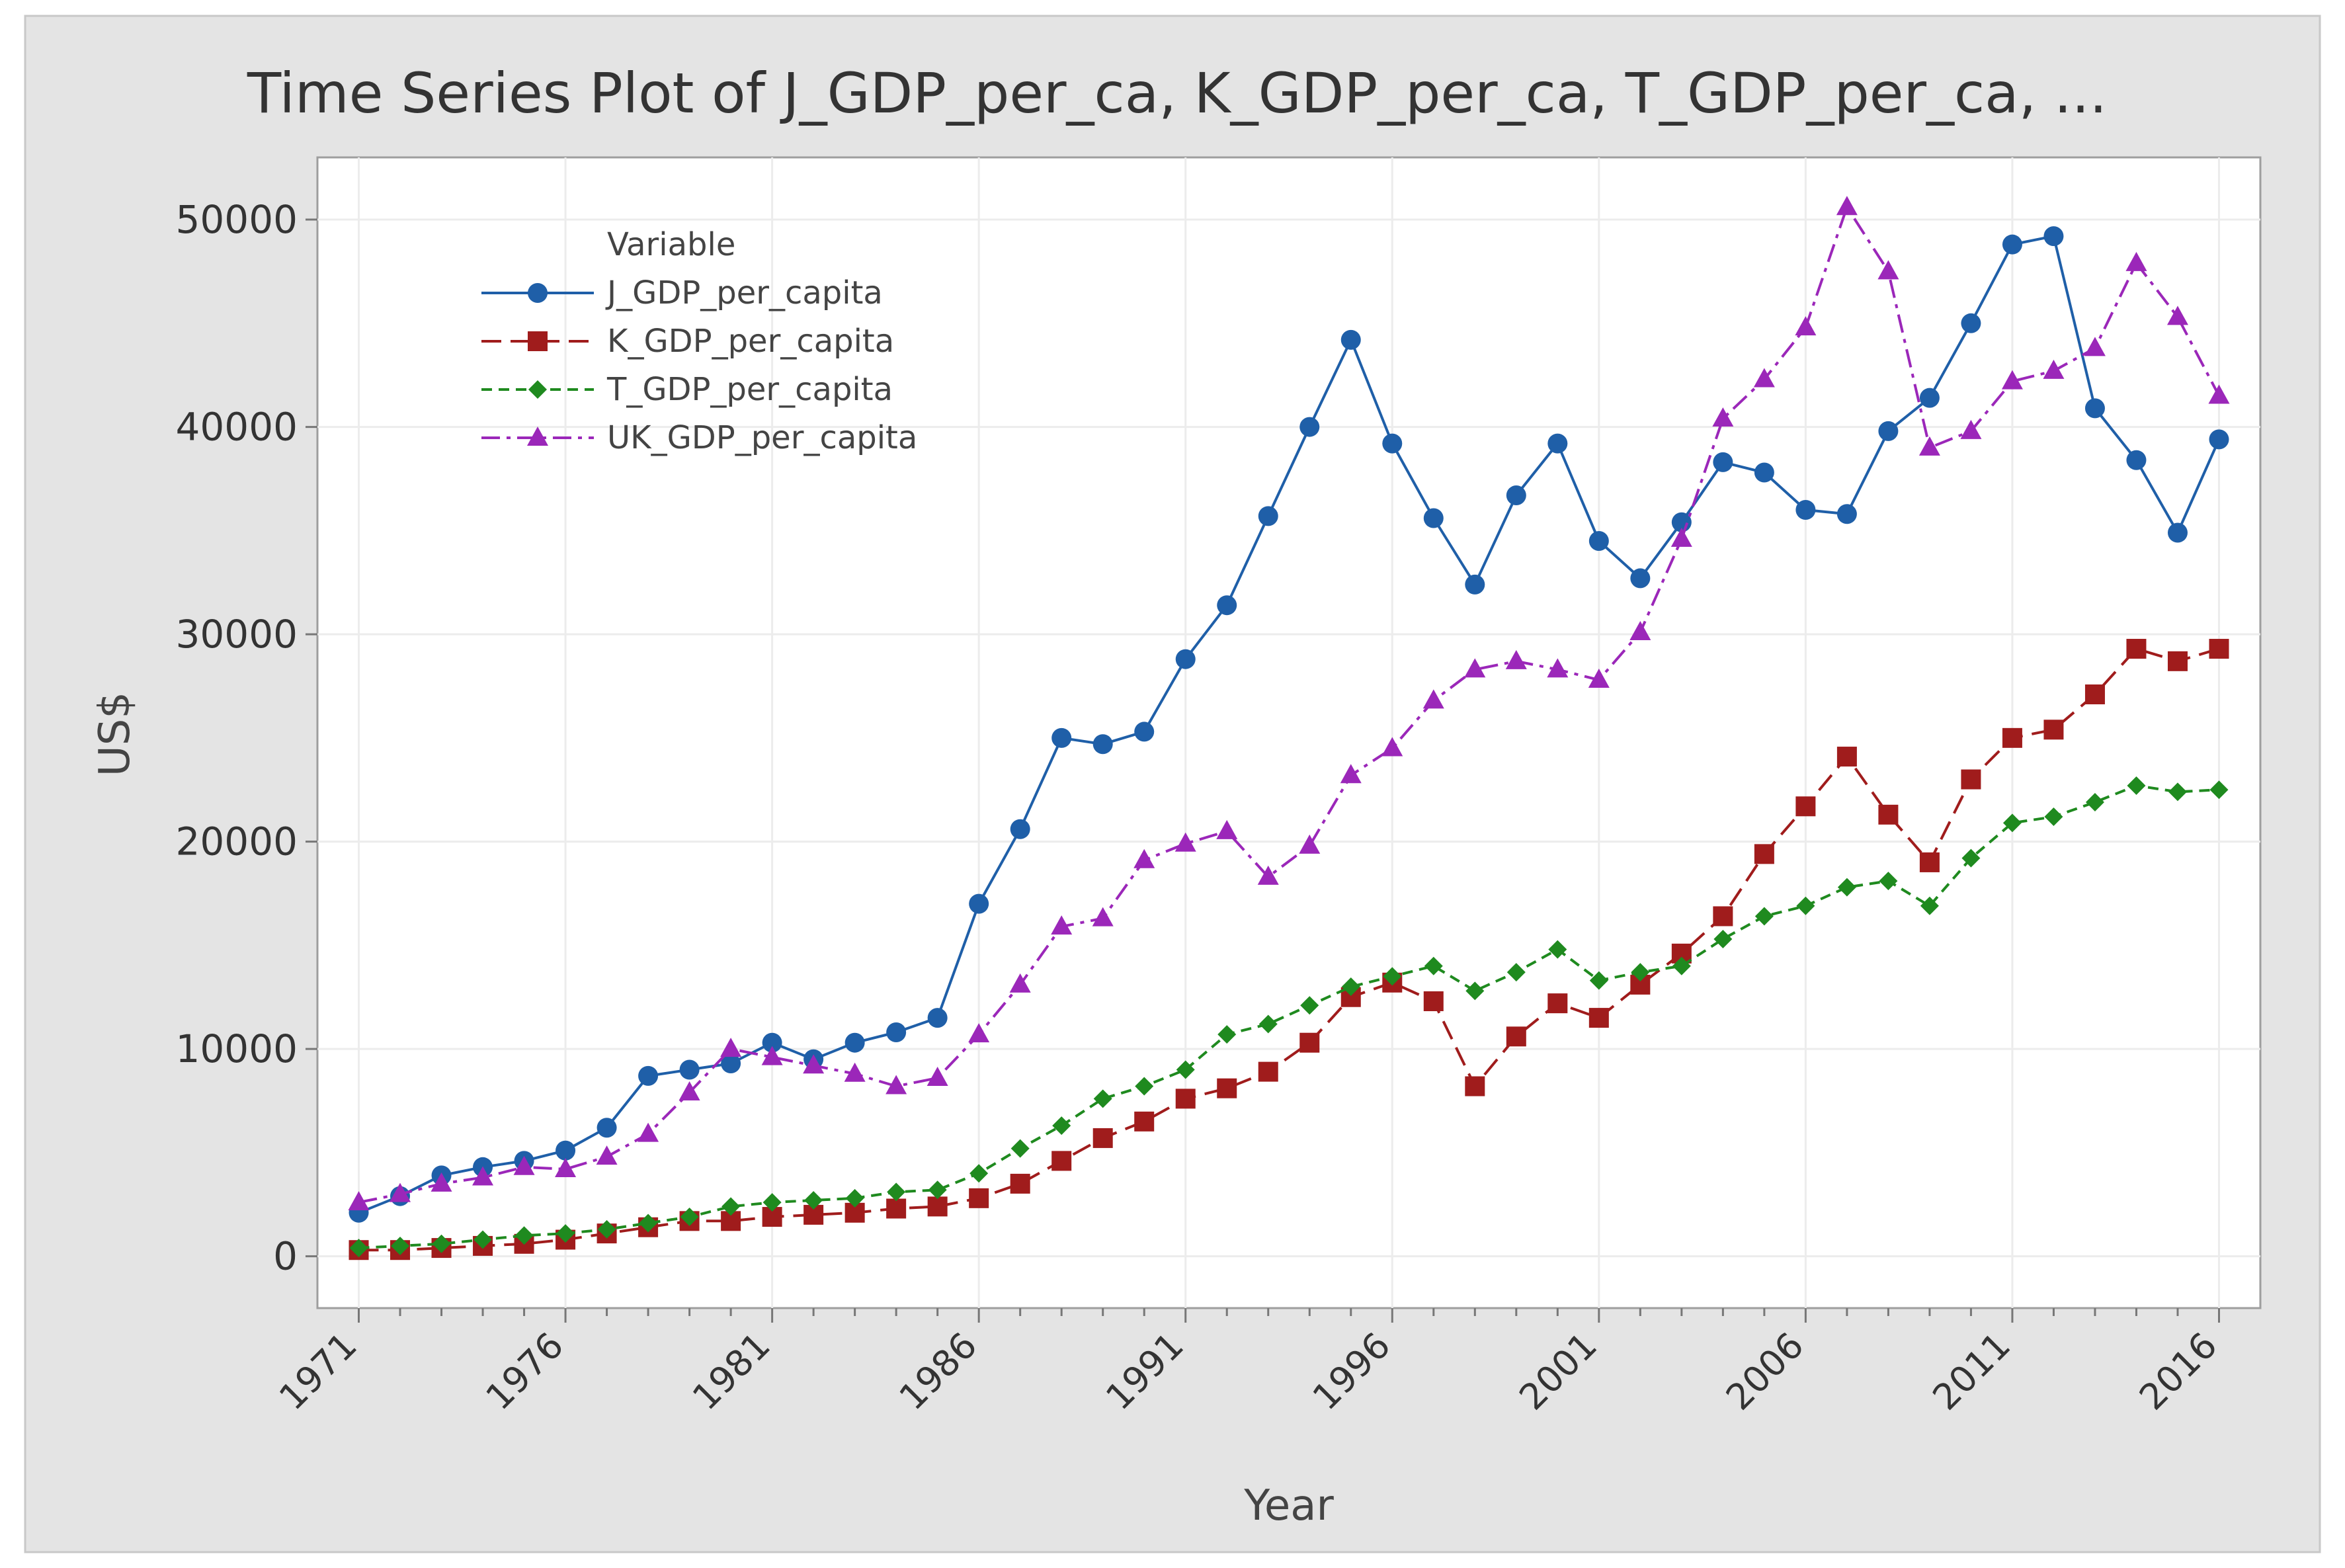  I want to click on legend-item: T_GDP_per_capita, so click(687, 389).